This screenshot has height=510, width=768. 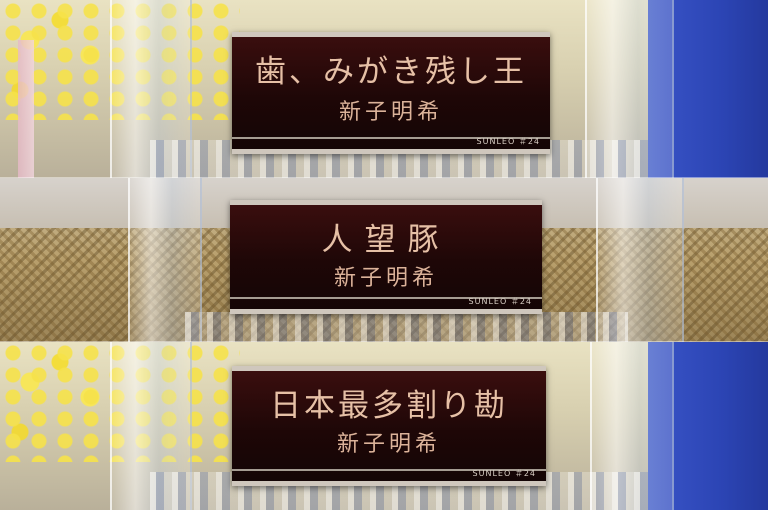 What do you see at coordinates (389, 426) in the screenshot?
I see `award-plaque-3: 日本最多割り勘 新子明希 SUNLEO ＃24` at bounding box center [389, 426].